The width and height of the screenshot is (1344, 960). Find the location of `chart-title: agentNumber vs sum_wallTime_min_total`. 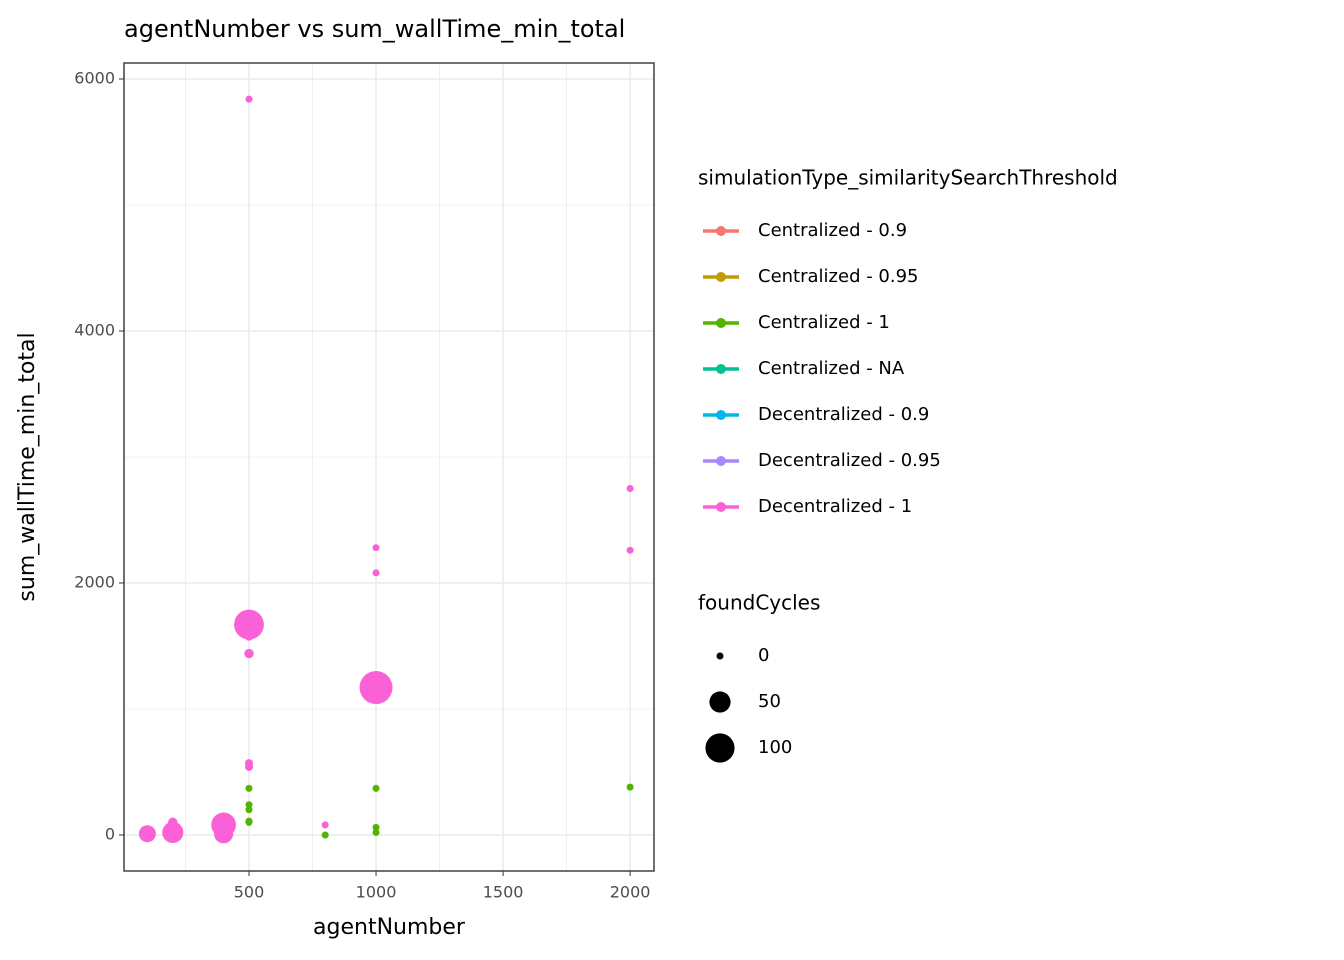

chart-title: agentNumber vs sum_wallTime_min_total is located at coordinates (374, 29).